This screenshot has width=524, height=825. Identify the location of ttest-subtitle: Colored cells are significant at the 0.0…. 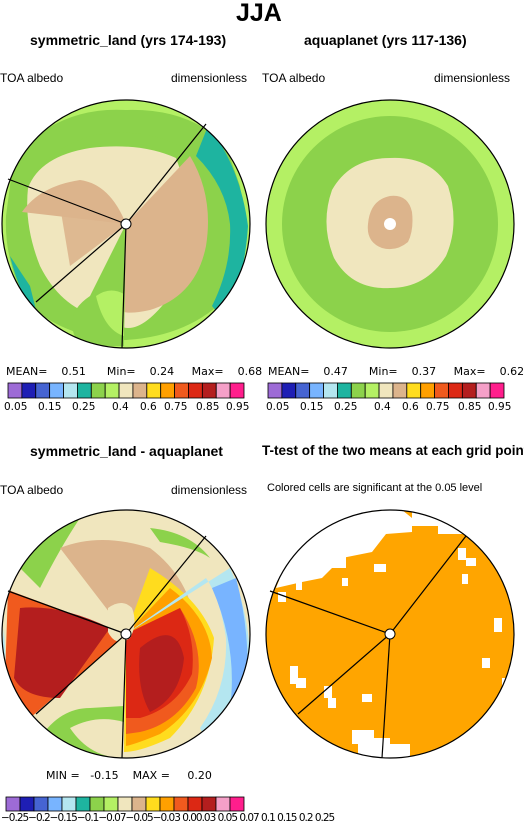
(375, 488).